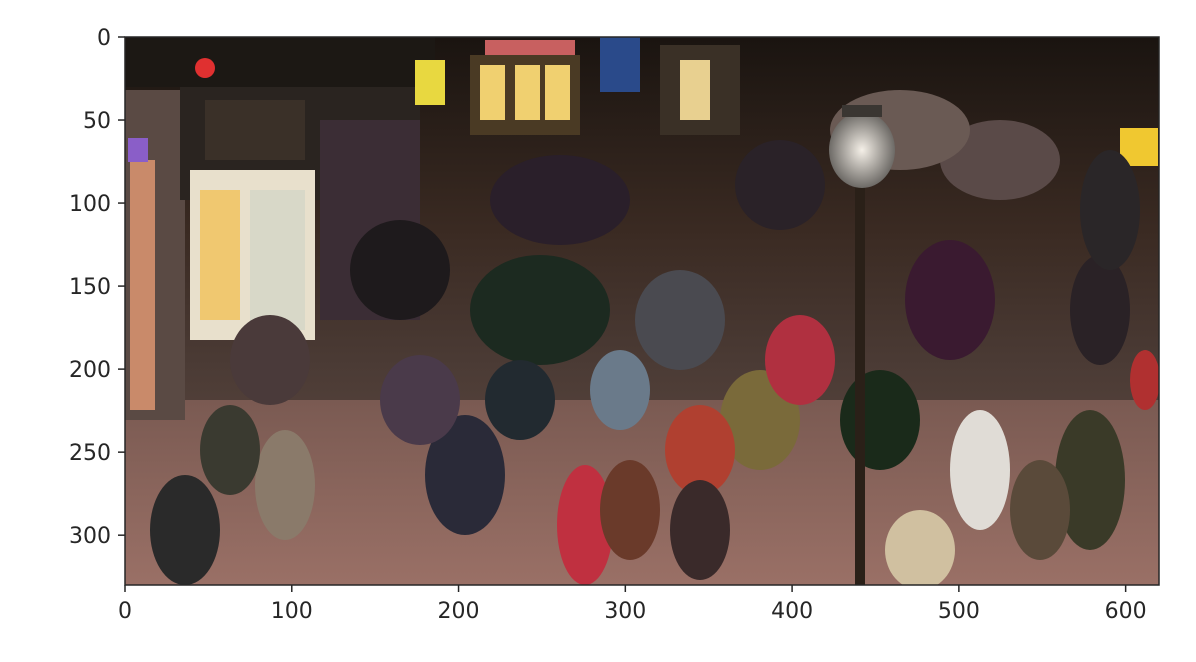 This screenshot has height=662, width=1196. What do you see at coordinates (786, 101) in the screenshot?
I see `storefront-top` at bounding box center [786, 101].